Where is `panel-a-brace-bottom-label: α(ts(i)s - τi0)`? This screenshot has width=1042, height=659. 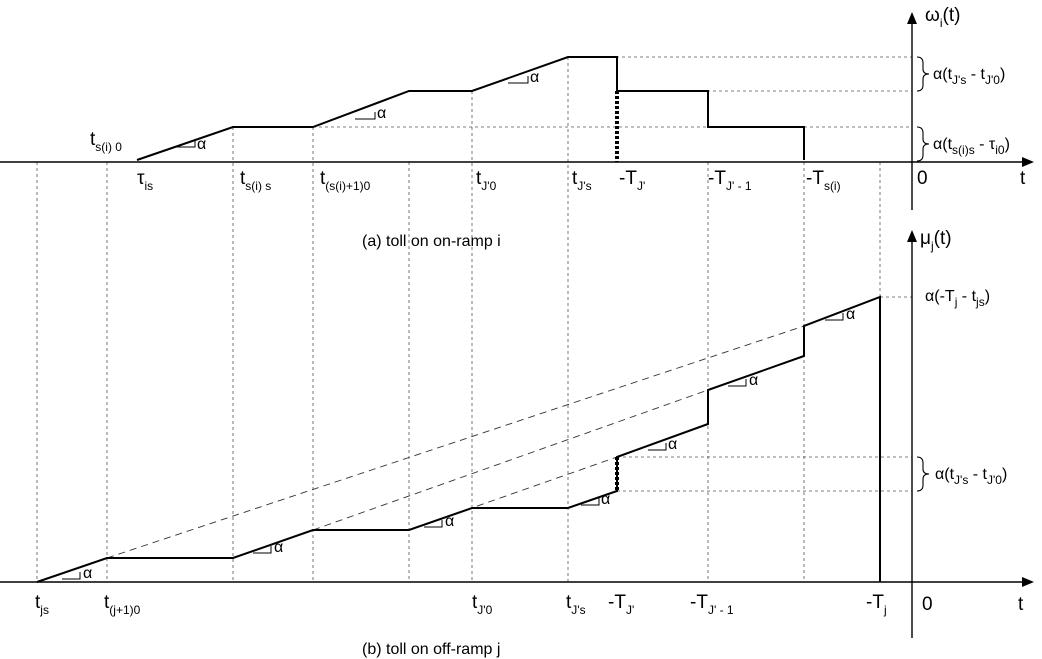 panel-a-brace-bottom-label: α(ts(i)s - τi0) is located at coordinates (971, 146).